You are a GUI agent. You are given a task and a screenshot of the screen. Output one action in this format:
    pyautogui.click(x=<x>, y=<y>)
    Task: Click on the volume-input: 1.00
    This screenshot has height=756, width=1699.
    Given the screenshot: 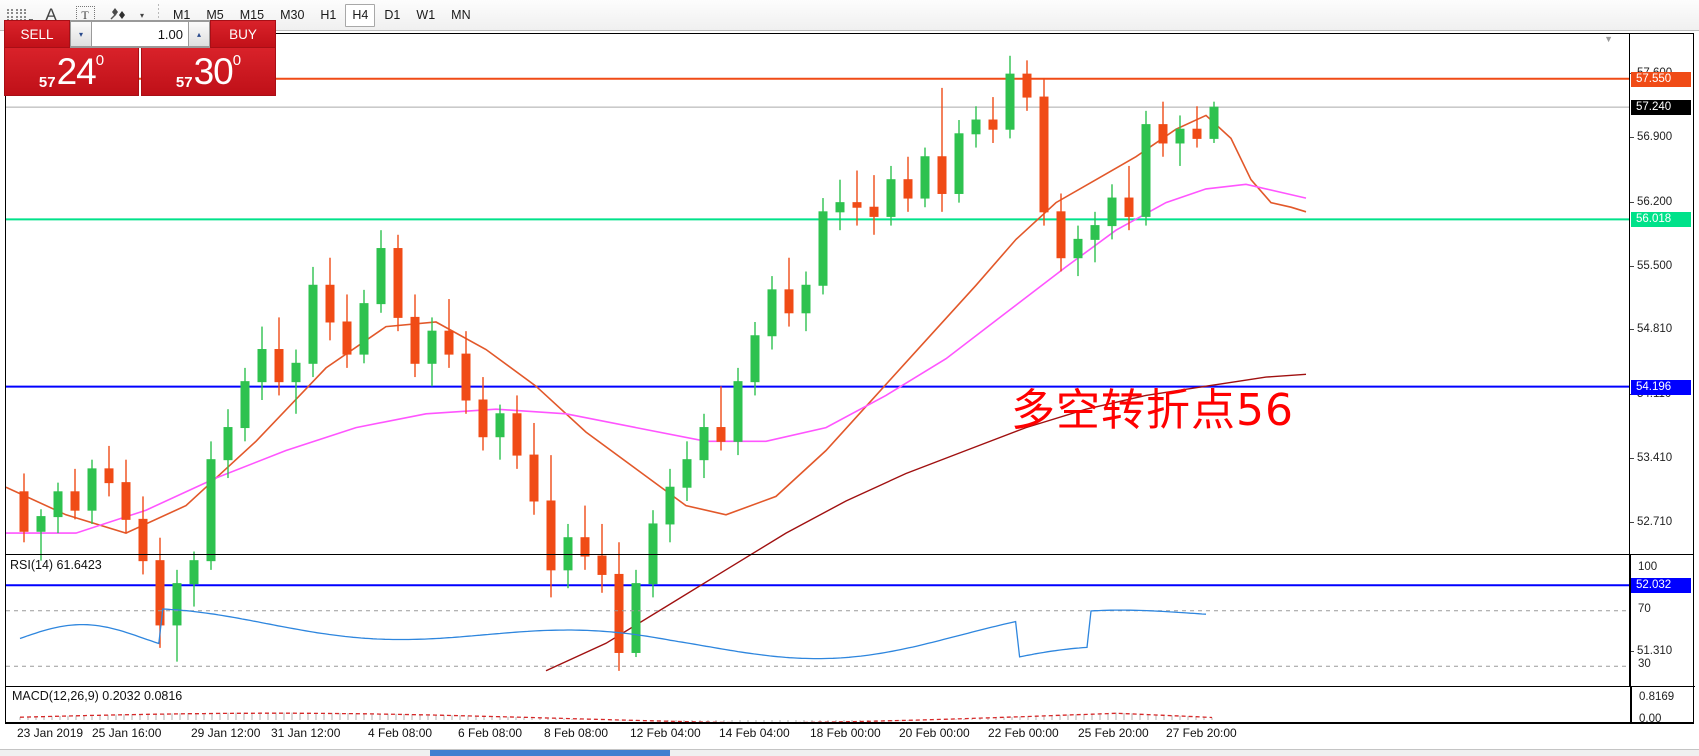 What is the action you would take?
    pyautogui.click(x=140, y=34)
    